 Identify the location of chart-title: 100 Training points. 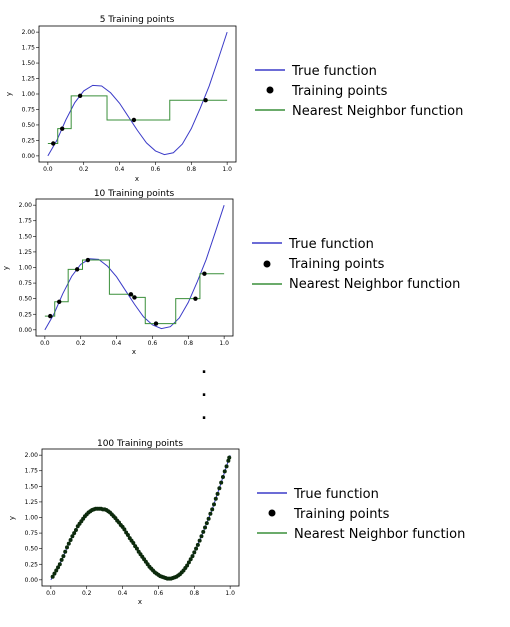
(140, 444).